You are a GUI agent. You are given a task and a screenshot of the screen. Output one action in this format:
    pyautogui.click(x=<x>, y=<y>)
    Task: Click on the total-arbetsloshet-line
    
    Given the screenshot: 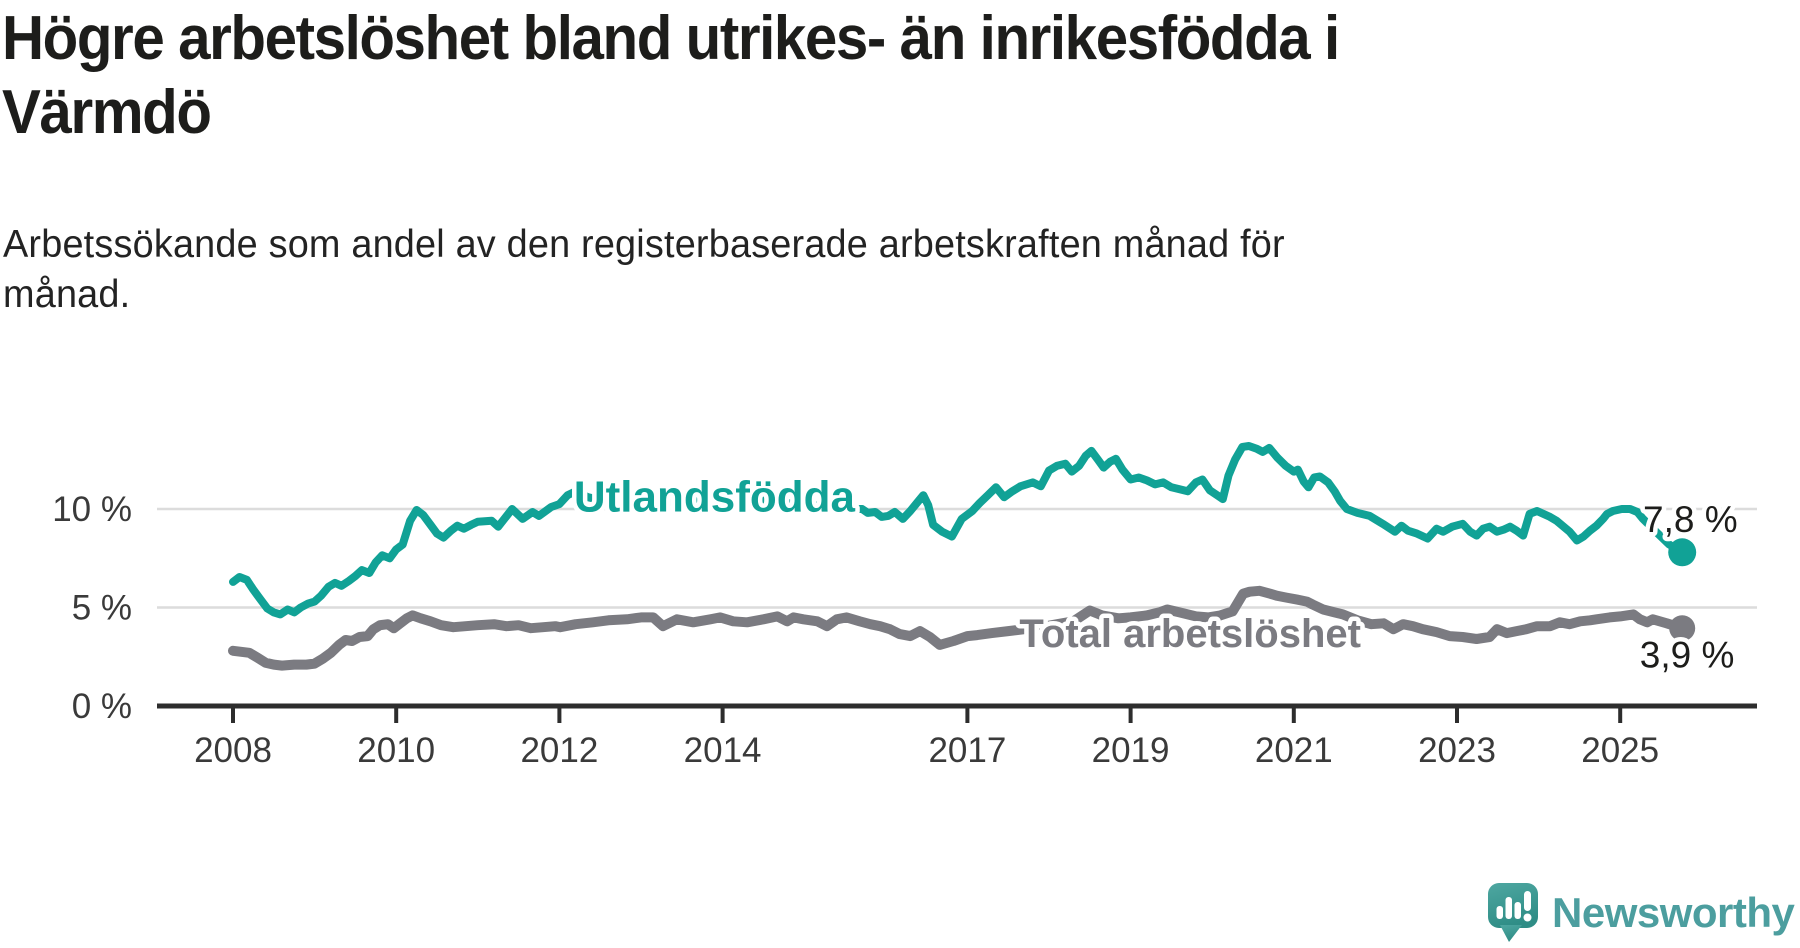 What is the action you would take?
    pyautogui.click(x=958, y=628)
    